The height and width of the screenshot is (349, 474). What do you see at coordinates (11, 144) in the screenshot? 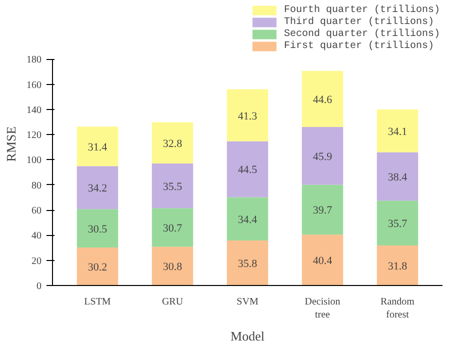
I see `y-axis-title: RMSE` at bounding box center [11, 144].